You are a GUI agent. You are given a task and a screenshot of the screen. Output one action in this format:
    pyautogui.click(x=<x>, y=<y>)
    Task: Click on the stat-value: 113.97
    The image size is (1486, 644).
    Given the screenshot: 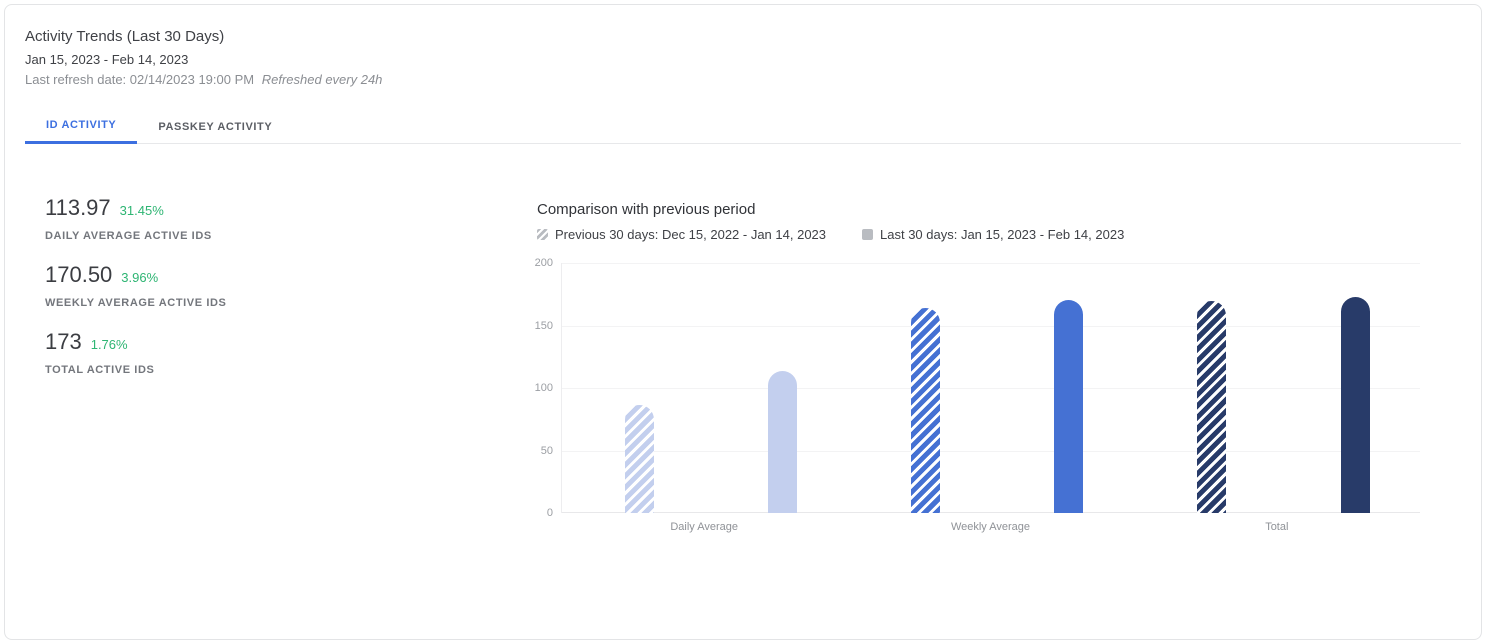 What is the action you would take?
    pyautogui.click(x=78, y=207)
    